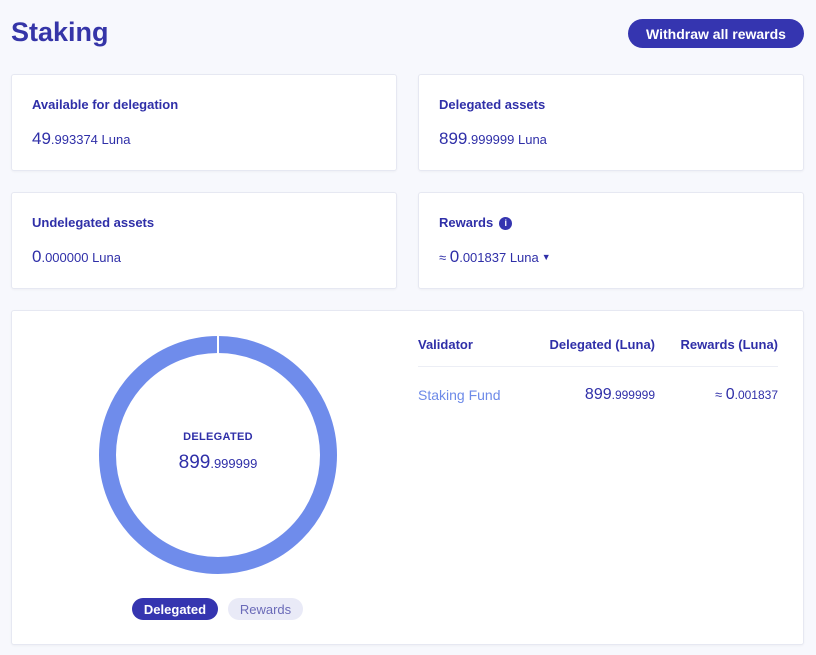  Describe the element at coordinates (60, 32) in the screenshot. I see `page-title: Staking` at that location.